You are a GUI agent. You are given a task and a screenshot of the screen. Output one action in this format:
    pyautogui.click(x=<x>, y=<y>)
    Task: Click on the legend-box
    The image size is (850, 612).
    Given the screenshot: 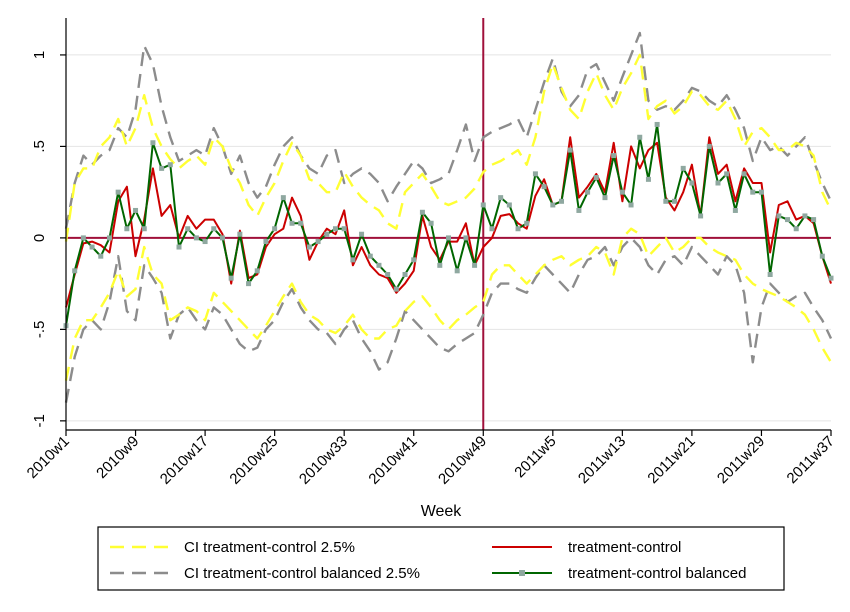 What is the action you would take?
    pyautogui.click(x=441, y=558)
    